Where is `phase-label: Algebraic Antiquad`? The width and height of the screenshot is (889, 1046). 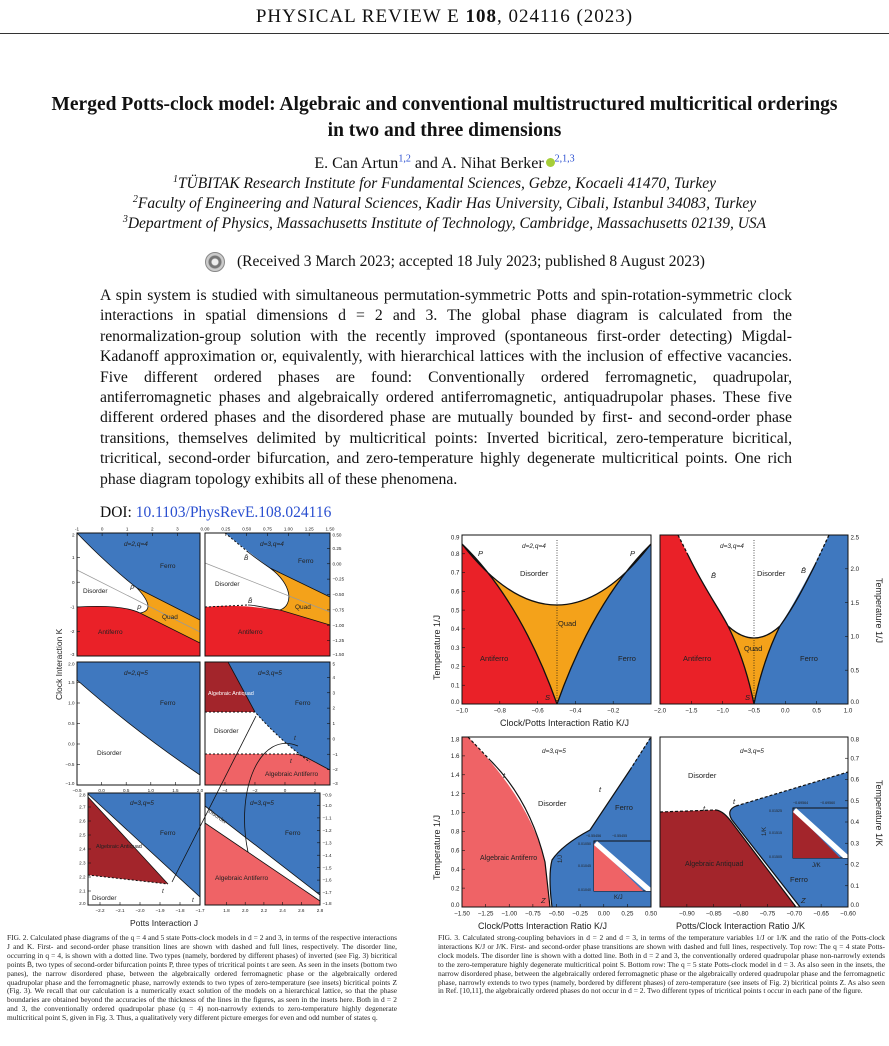 phase-label: Algebraic Antiquad is located at coordinates (714, 864).